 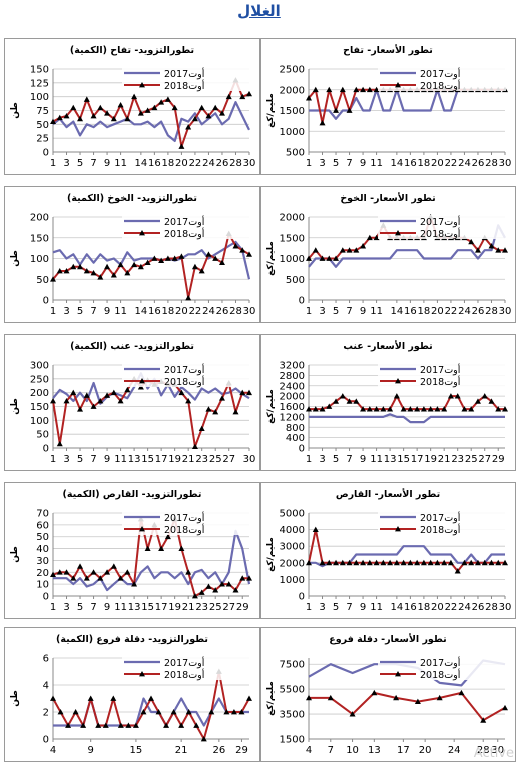 I want to click on y-tick-label: 5000, so click(x=292, y=514).